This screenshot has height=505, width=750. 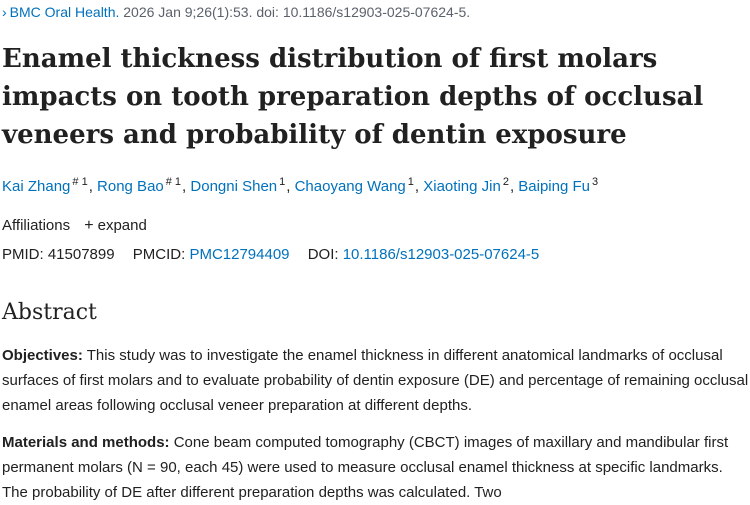 I want to click on expand-button: + expand, so click(x=115, y=225).